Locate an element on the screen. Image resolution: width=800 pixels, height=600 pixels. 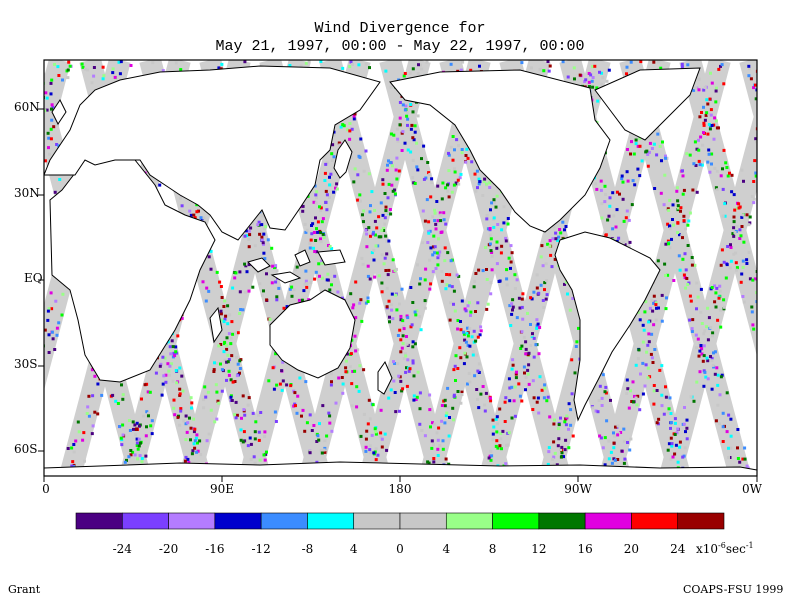
legend-tick-label: 0 is located at coordinates (400, 549).